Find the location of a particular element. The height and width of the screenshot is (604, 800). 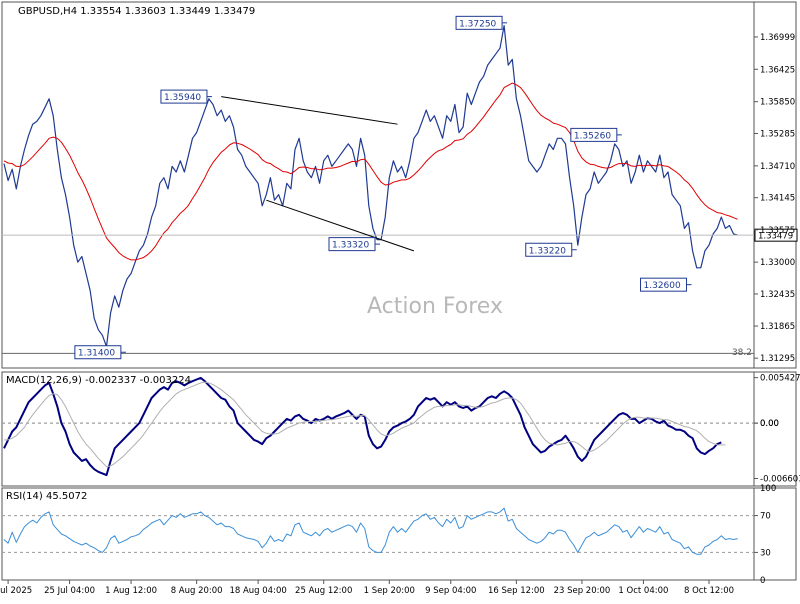

price-label-text: 1.33220 is located at coordinates (547, 251).